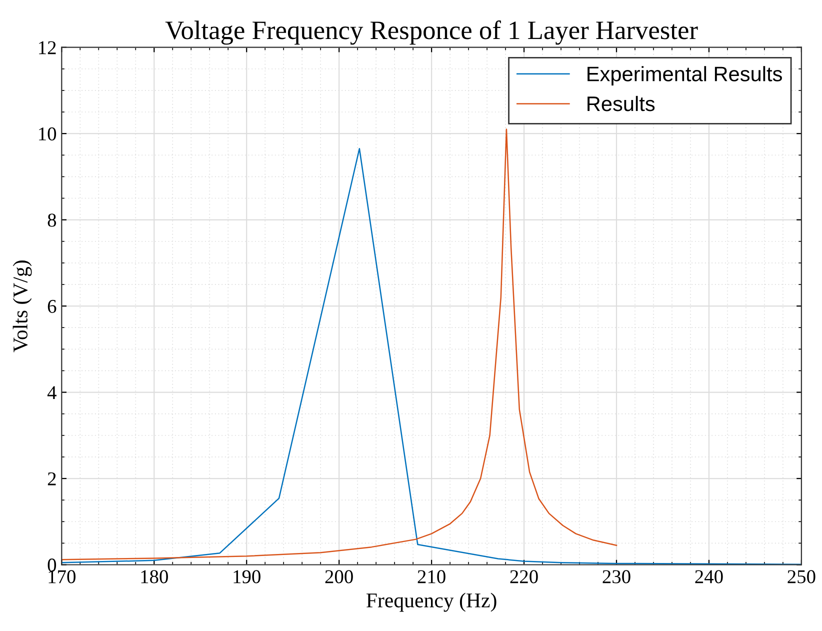 The width and height of the screenshot is (822, 631). What do you see at coordinates (621, 104) in the screenshot?
I see `legend-label: Results` at bounding box center [621, 104].